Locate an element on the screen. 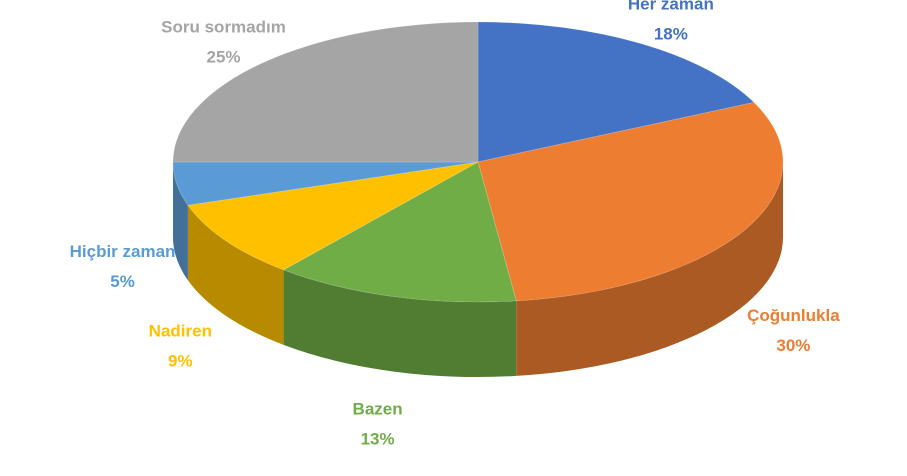  slice-label: Hiçbir zaman is located at coordinates (123, 251).